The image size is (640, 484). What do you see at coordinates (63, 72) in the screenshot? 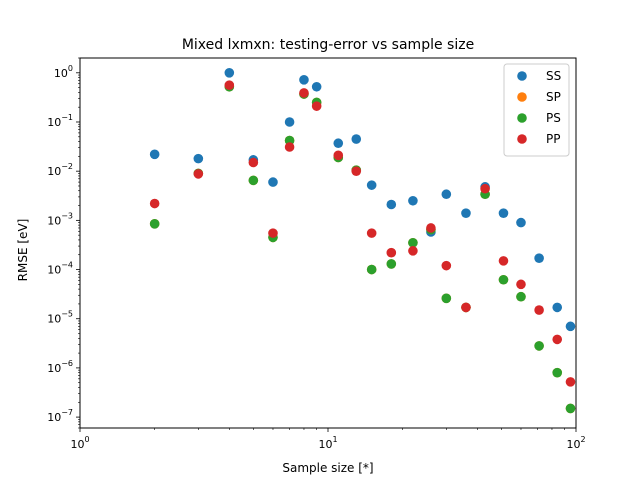
I see `y-tick-label: 10⁰` at bounding box center [63, 72].